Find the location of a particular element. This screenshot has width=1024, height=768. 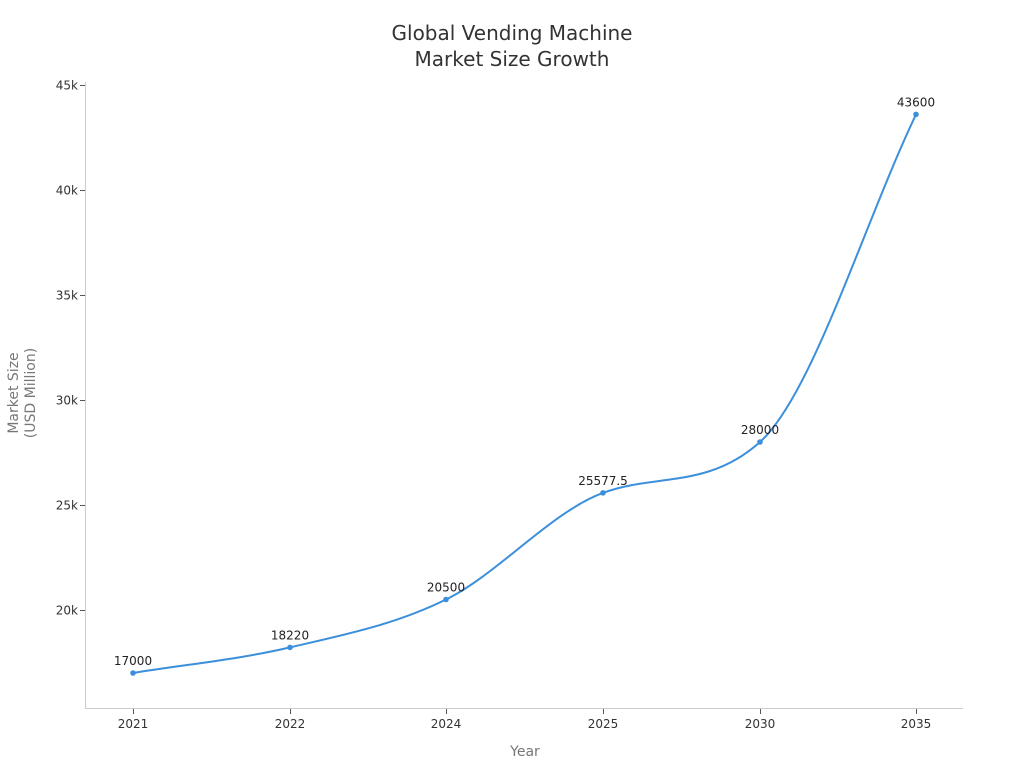

data-label: 43600 is located at coordinates (916, 102).